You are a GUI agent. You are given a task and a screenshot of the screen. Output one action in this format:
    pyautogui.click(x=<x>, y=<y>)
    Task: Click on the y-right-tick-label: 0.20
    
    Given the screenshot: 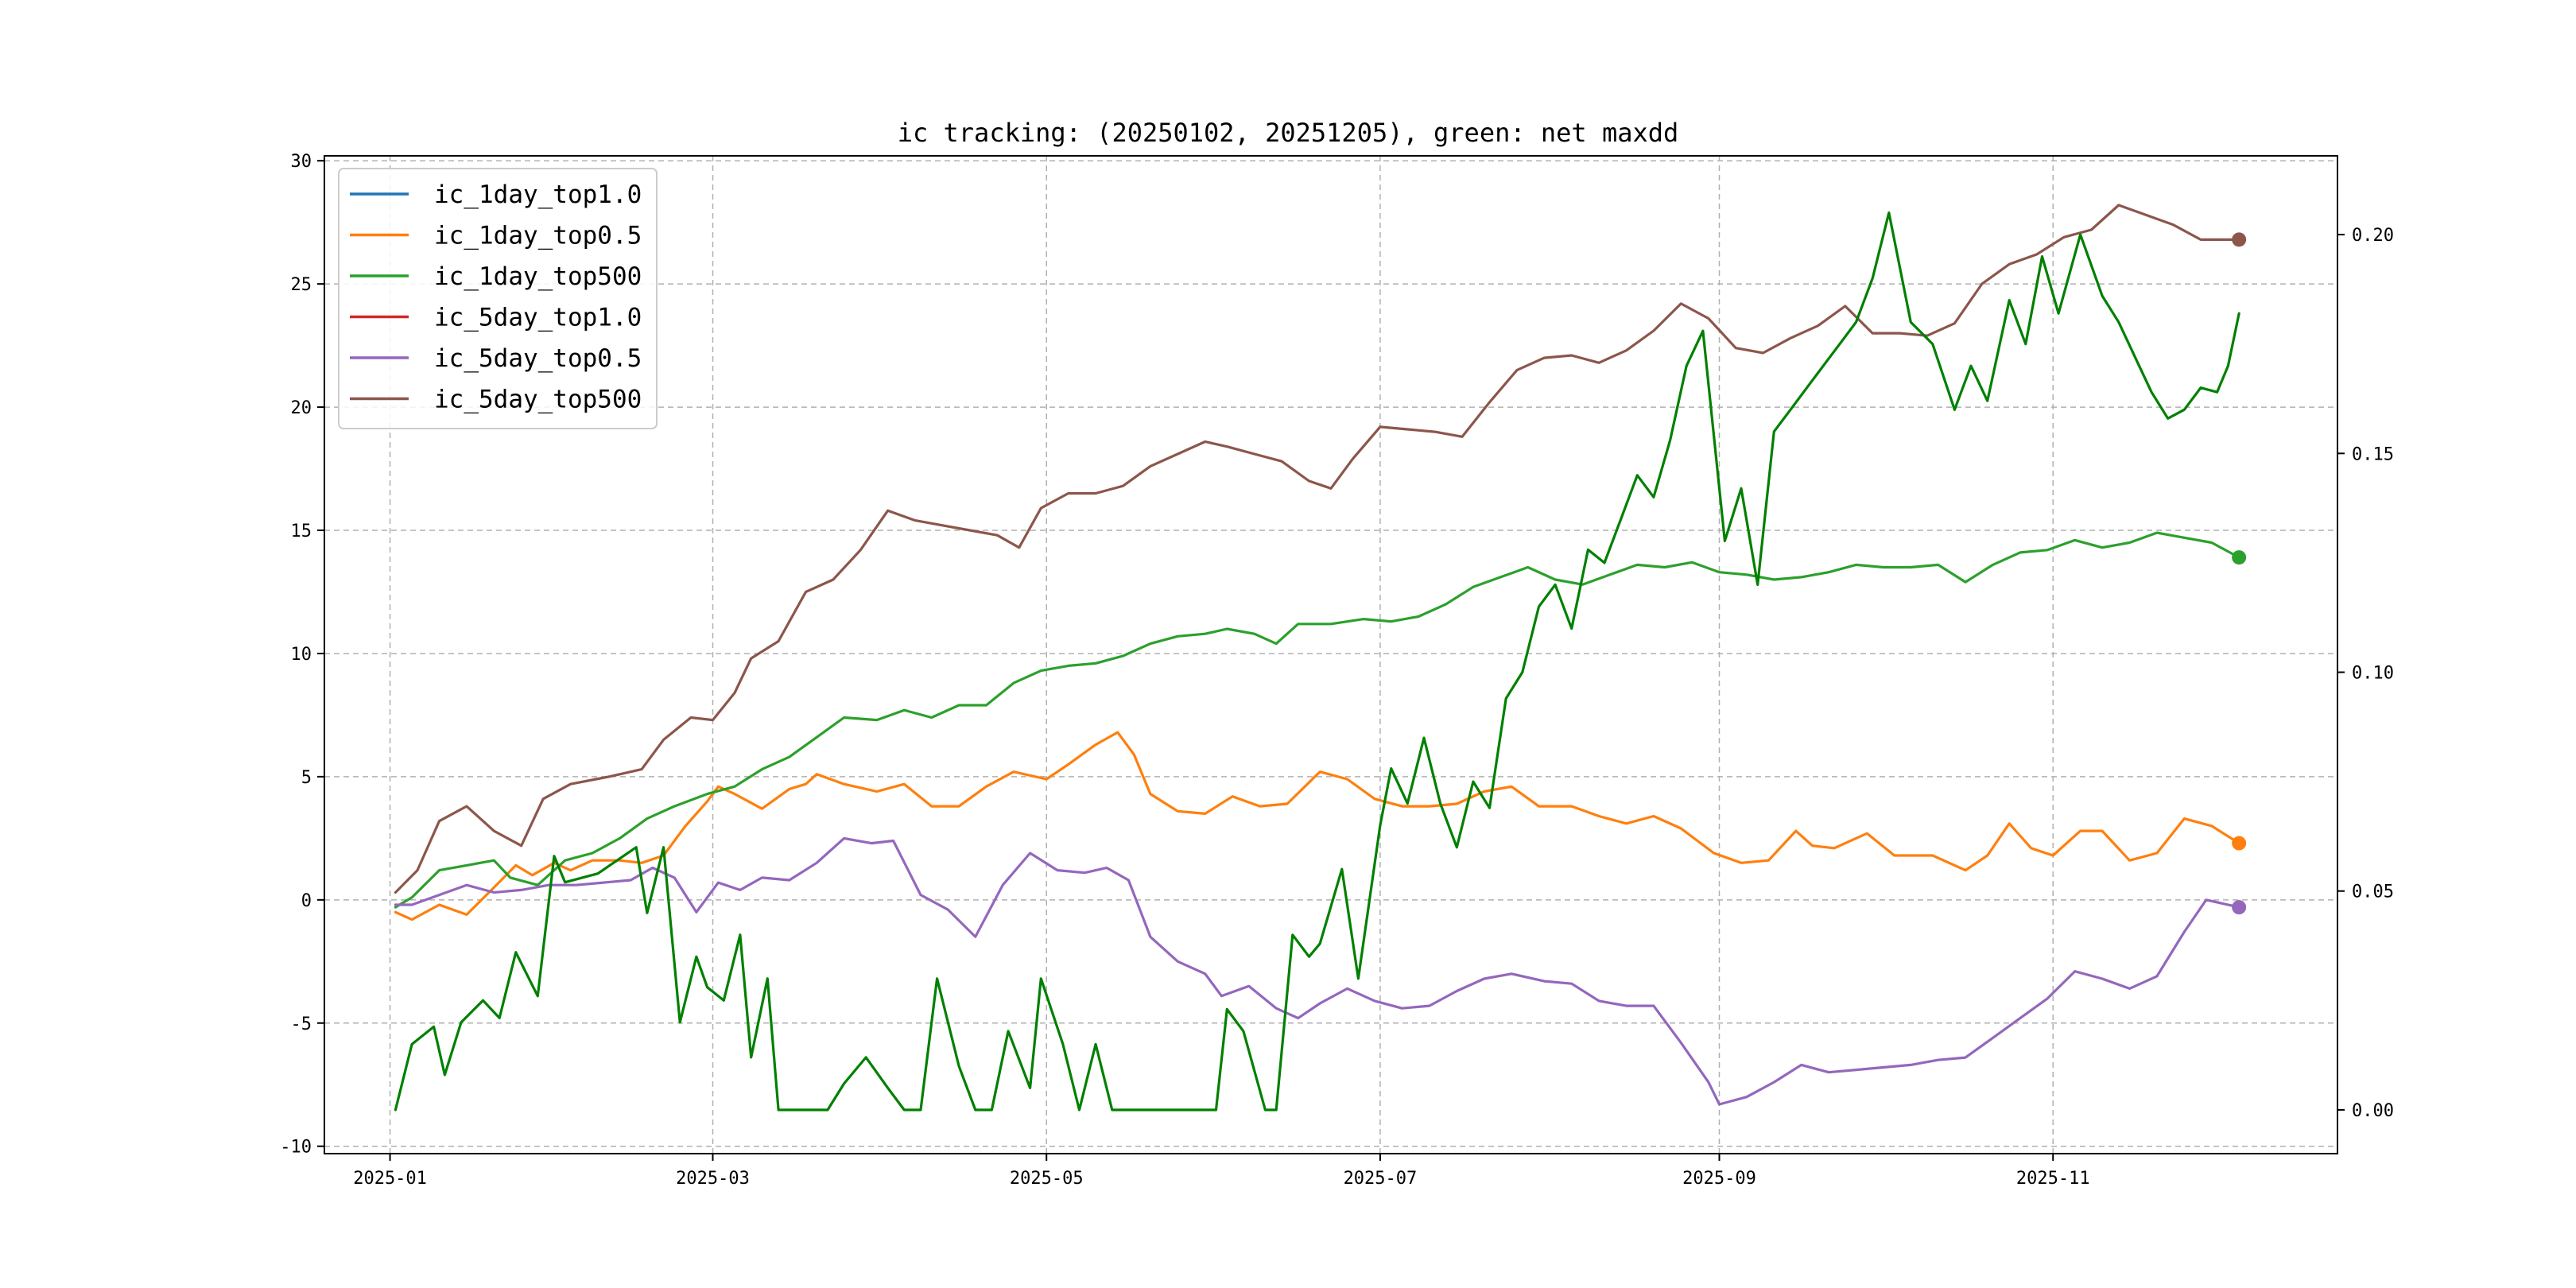 What is the action you would take?
    pyautogui.click(x=2373, y=236)
    